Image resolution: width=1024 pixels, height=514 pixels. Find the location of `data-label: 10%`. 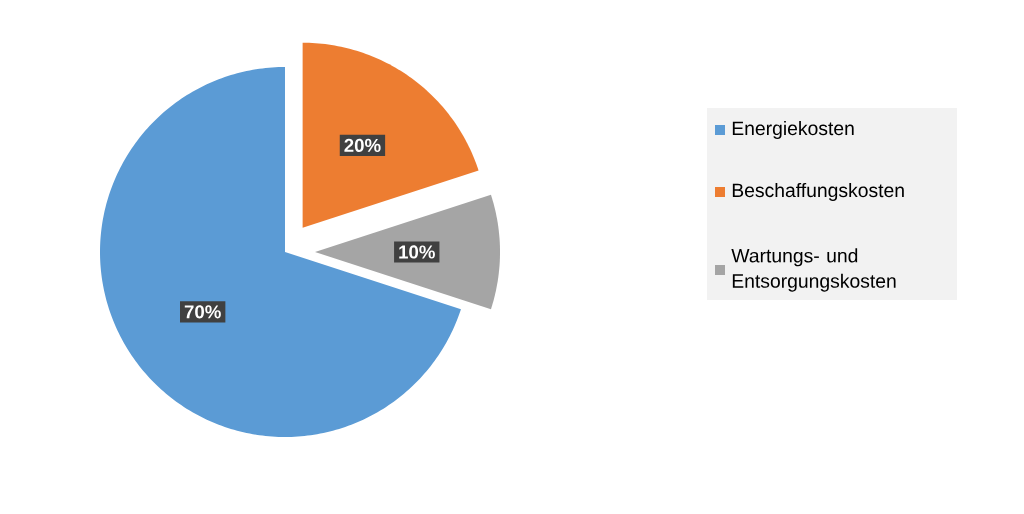

data-label: 10% is located at coordinates (417, 252).